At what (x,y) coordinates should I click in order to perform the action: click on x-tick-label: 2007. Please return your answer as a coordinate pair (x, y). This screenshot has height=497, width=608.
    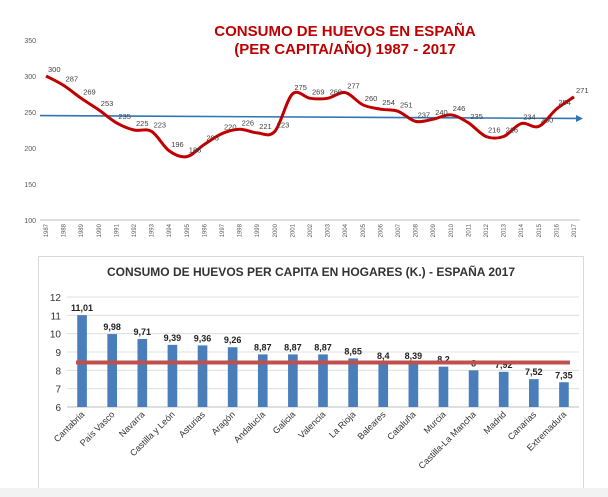
    Looking at the image, I should click on (399, 230).